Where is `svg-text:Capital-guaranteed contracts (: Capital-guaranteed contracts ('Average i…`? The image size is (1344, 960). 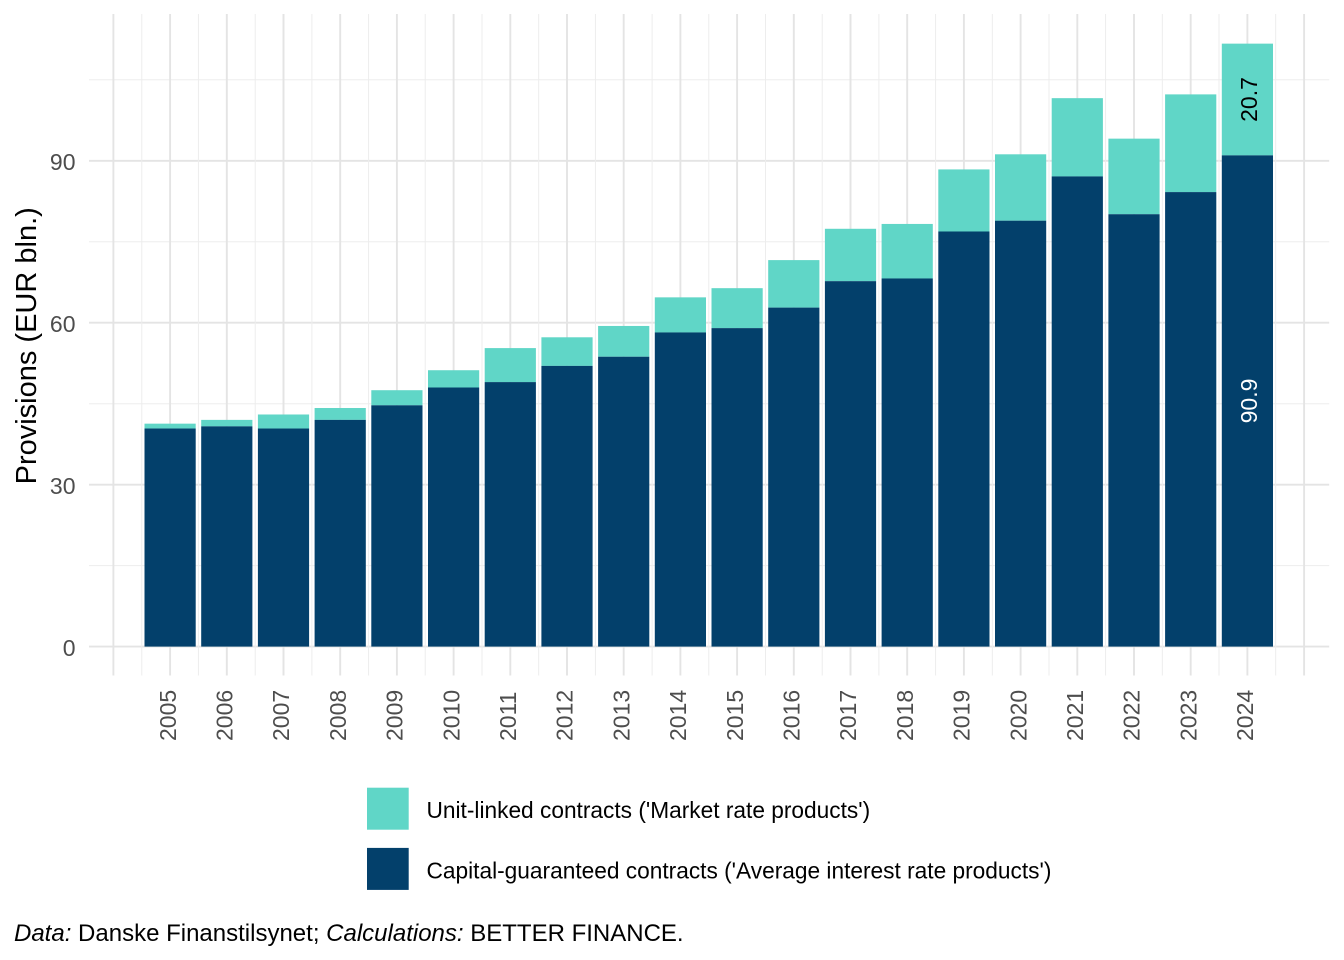 svg-text:Capital-guaranteed contracts (: Capital-guaranteed contracts ('Average i… is located at coordinates (739, 871).